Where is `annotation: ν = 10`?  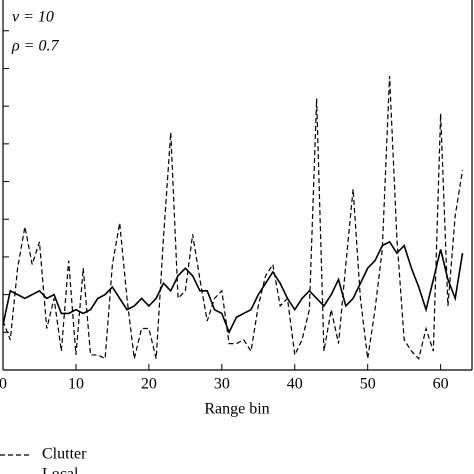 annotation: ν = 10 is located at coordinates (33, 17).